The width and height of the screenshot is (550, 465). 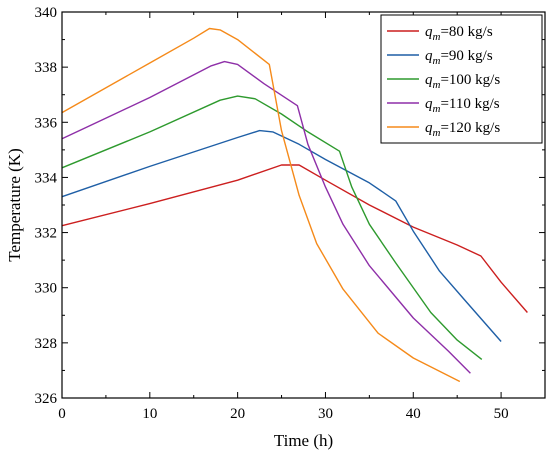 I want to click on legend-label: qm=90 kg/s, so click(x=459, y=57).